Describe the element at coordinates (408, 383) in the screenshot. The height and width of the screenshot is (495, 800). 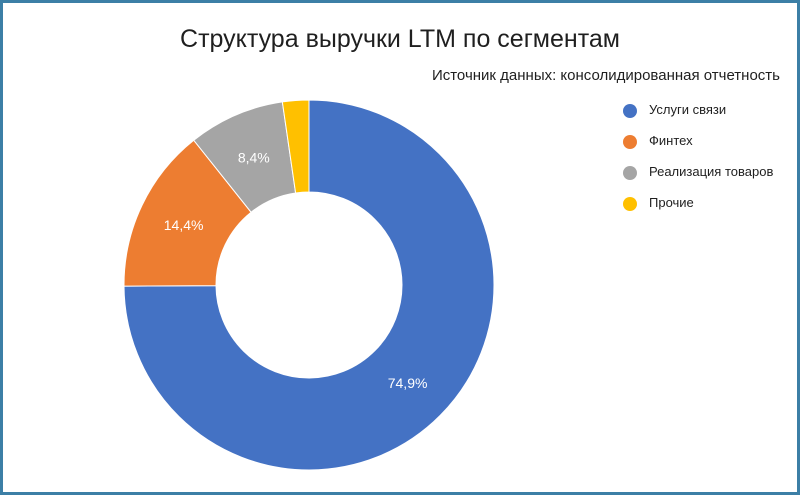
I see `data-label-communication-services: 74,9%` at that location.